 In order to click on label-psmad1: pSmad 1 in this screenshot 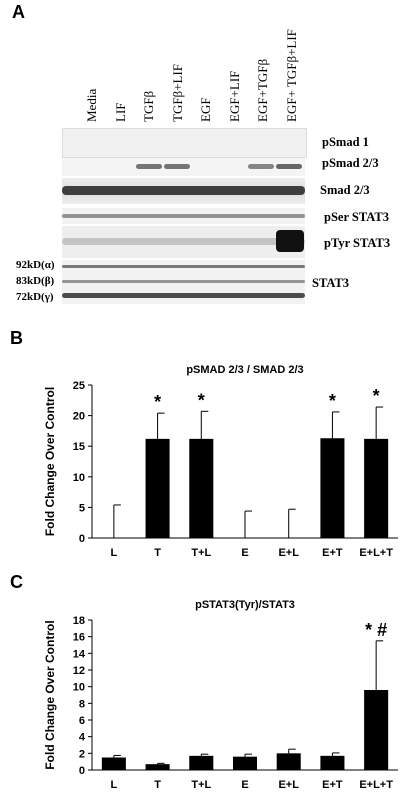, I will do `click(345, 142)`.